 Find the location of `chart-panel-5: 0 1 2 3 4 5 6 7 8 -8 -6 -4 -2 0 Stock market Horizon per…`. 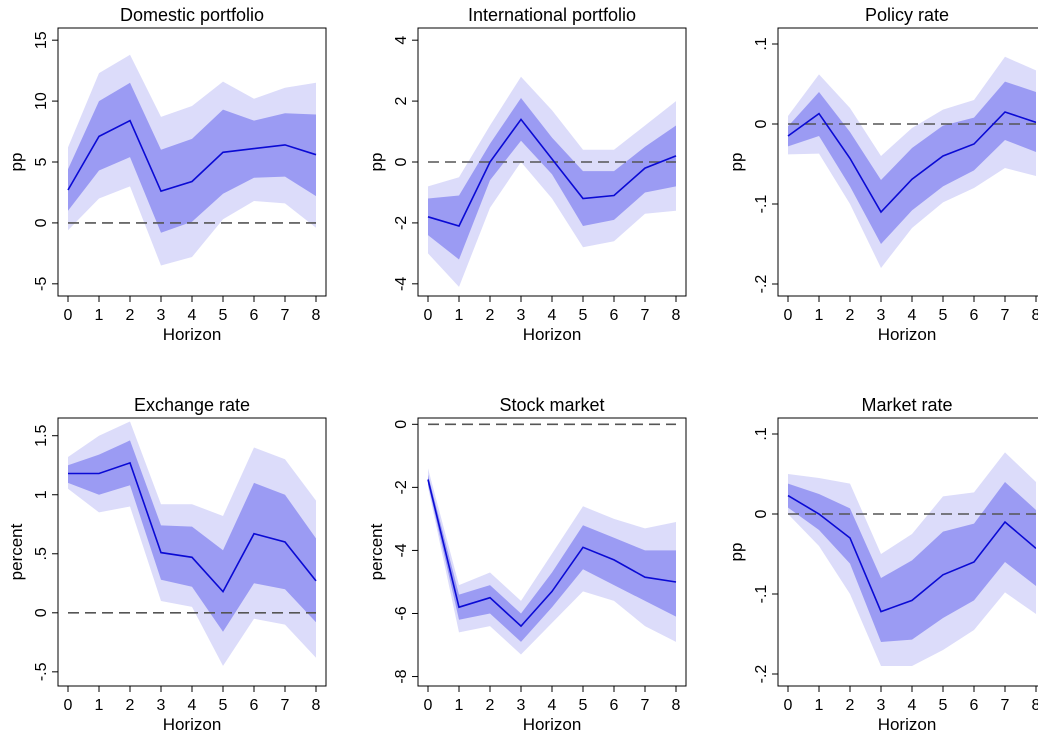

chart-panel-5: 0 1 2 3 4 5 6 7 8 -8 -6 -4 -2 0 Stock market Horizon per… is located at coordinates (527, 564).